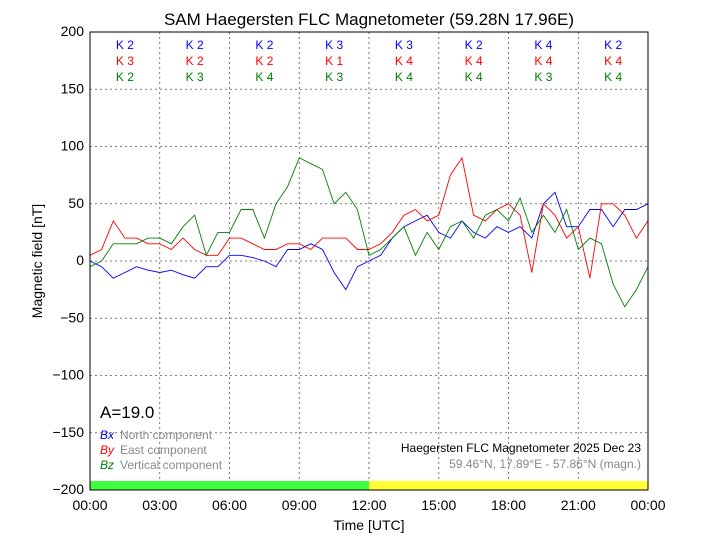 This screenshot has height=545, width=720. I want to click on x-tick-label: 18:00, so click(508, 505).